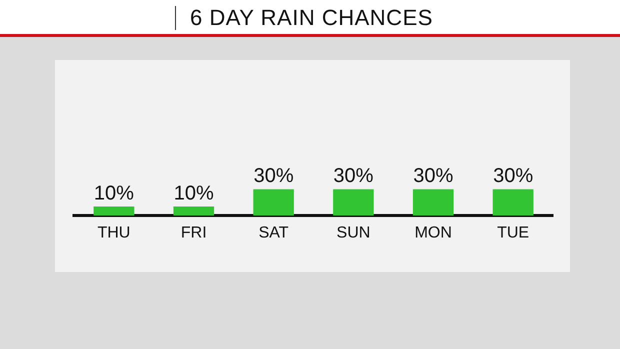  I want to click on x-tick-label: SAT, so click(273, 233).